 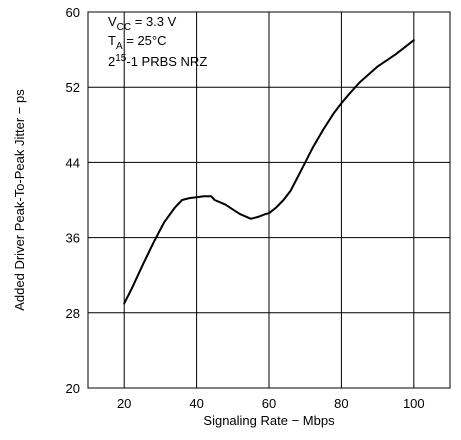 I want to click on y-tick-labels: 20 28 36 44 52 60, so click(x=73, y=200).